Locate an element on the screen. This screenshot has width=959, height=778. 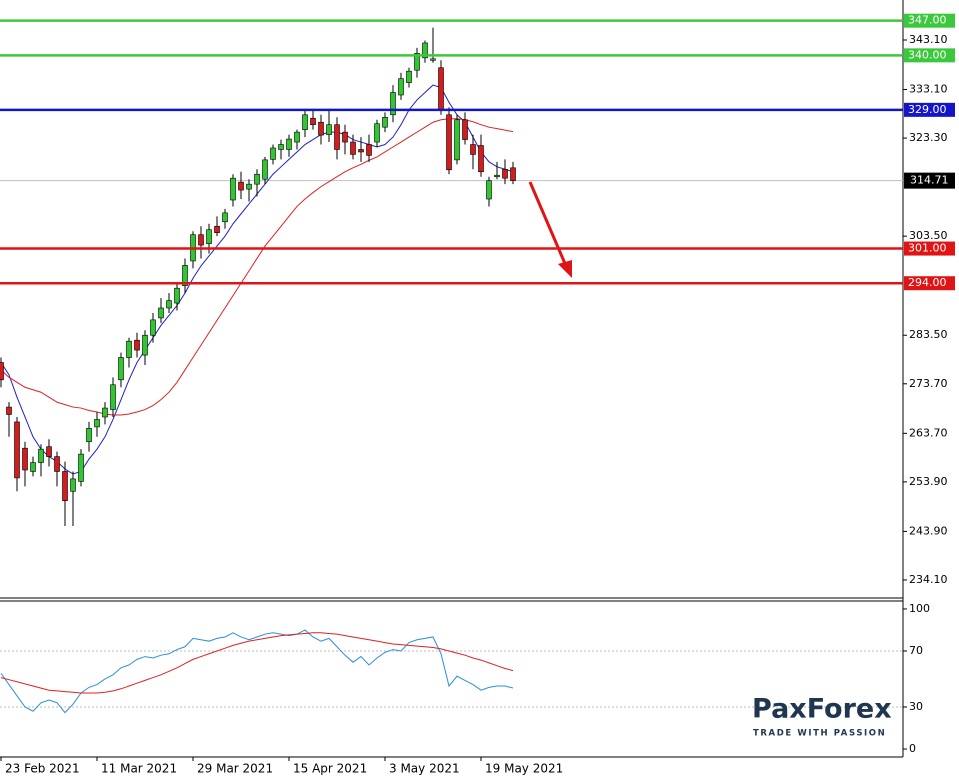
last-price-box is located at coordinates (929, 180).